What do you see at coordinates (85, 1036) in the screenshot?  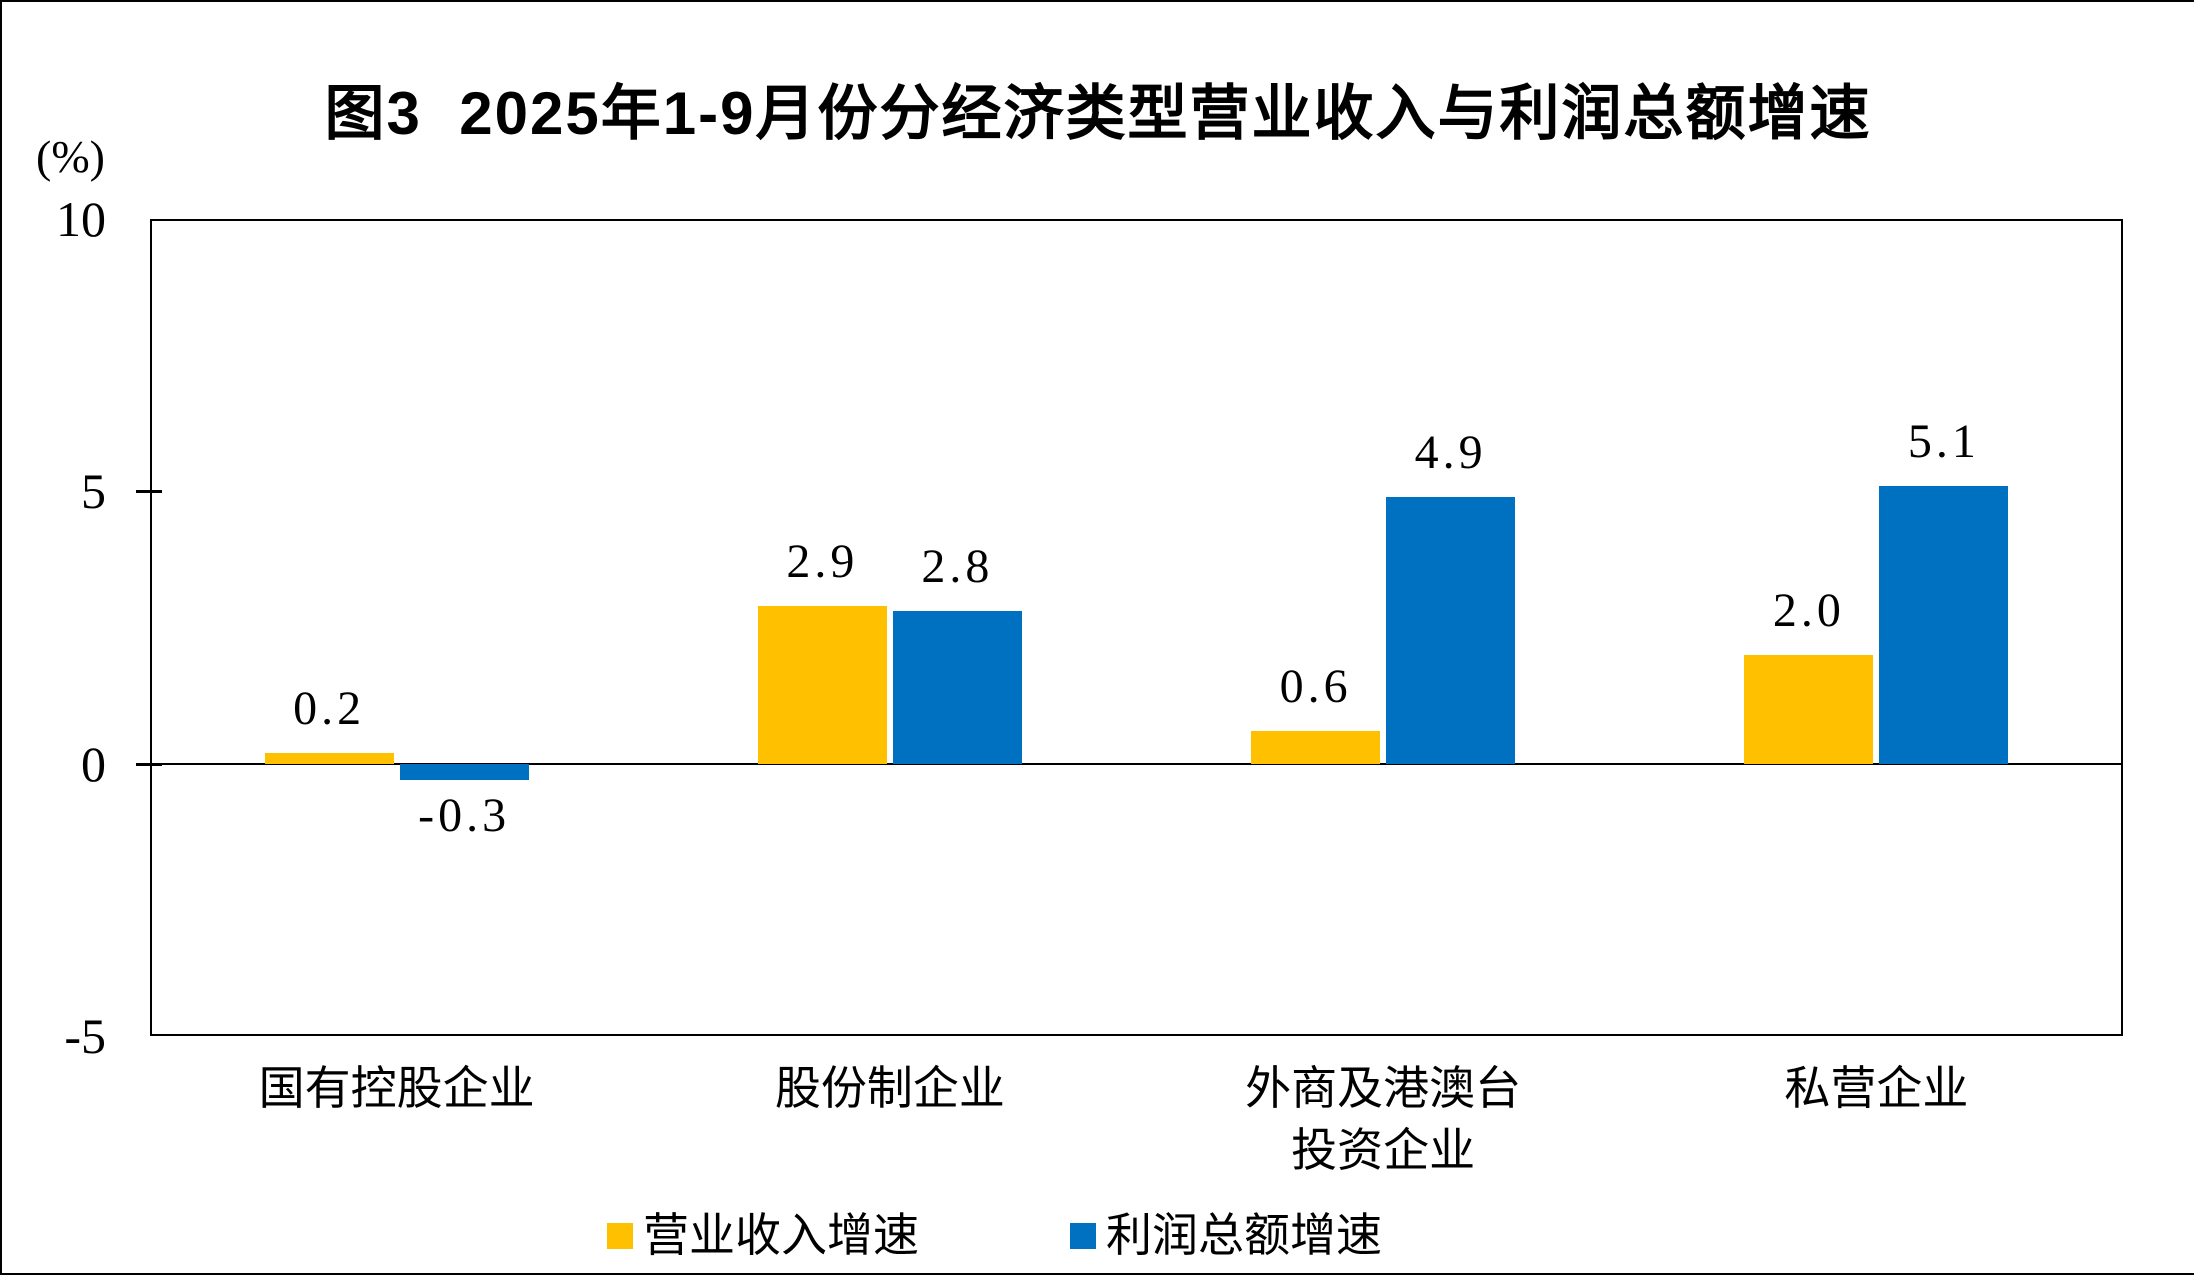 I see `y-axis-tick-label: -5` at bounding box center [85, 1036].